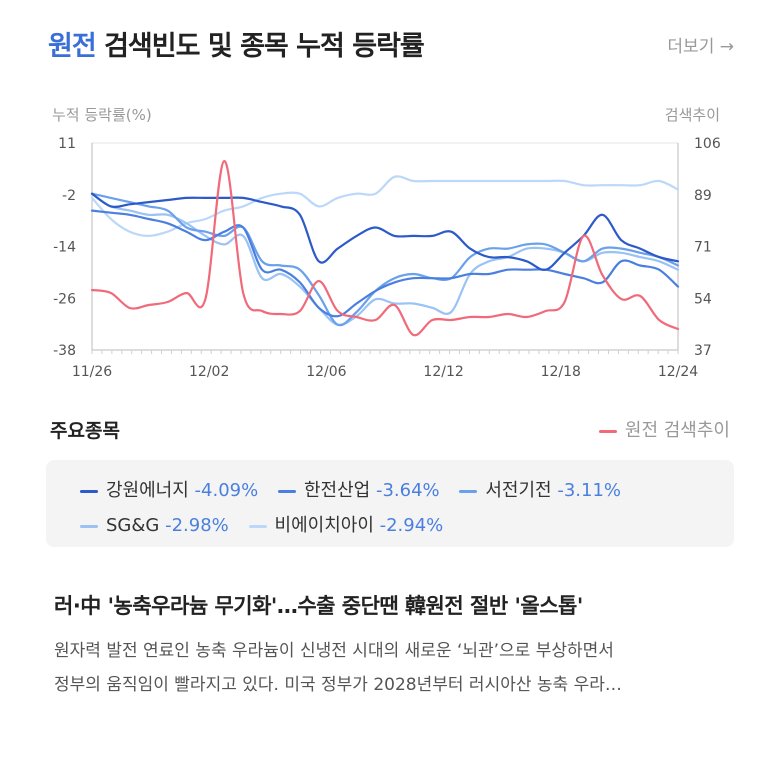 Image resolution: width=764 pixels, height=757 pixels. Describe the element at coordinates (85, 431) in the screenshot. I see `main-stocks-title: 주요종목` at that location.